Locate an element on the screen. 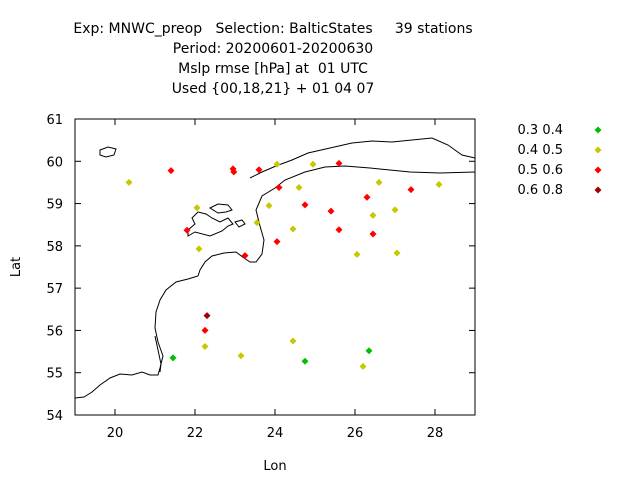  x-tick-label: 26 is located at coordinates (355, 433).